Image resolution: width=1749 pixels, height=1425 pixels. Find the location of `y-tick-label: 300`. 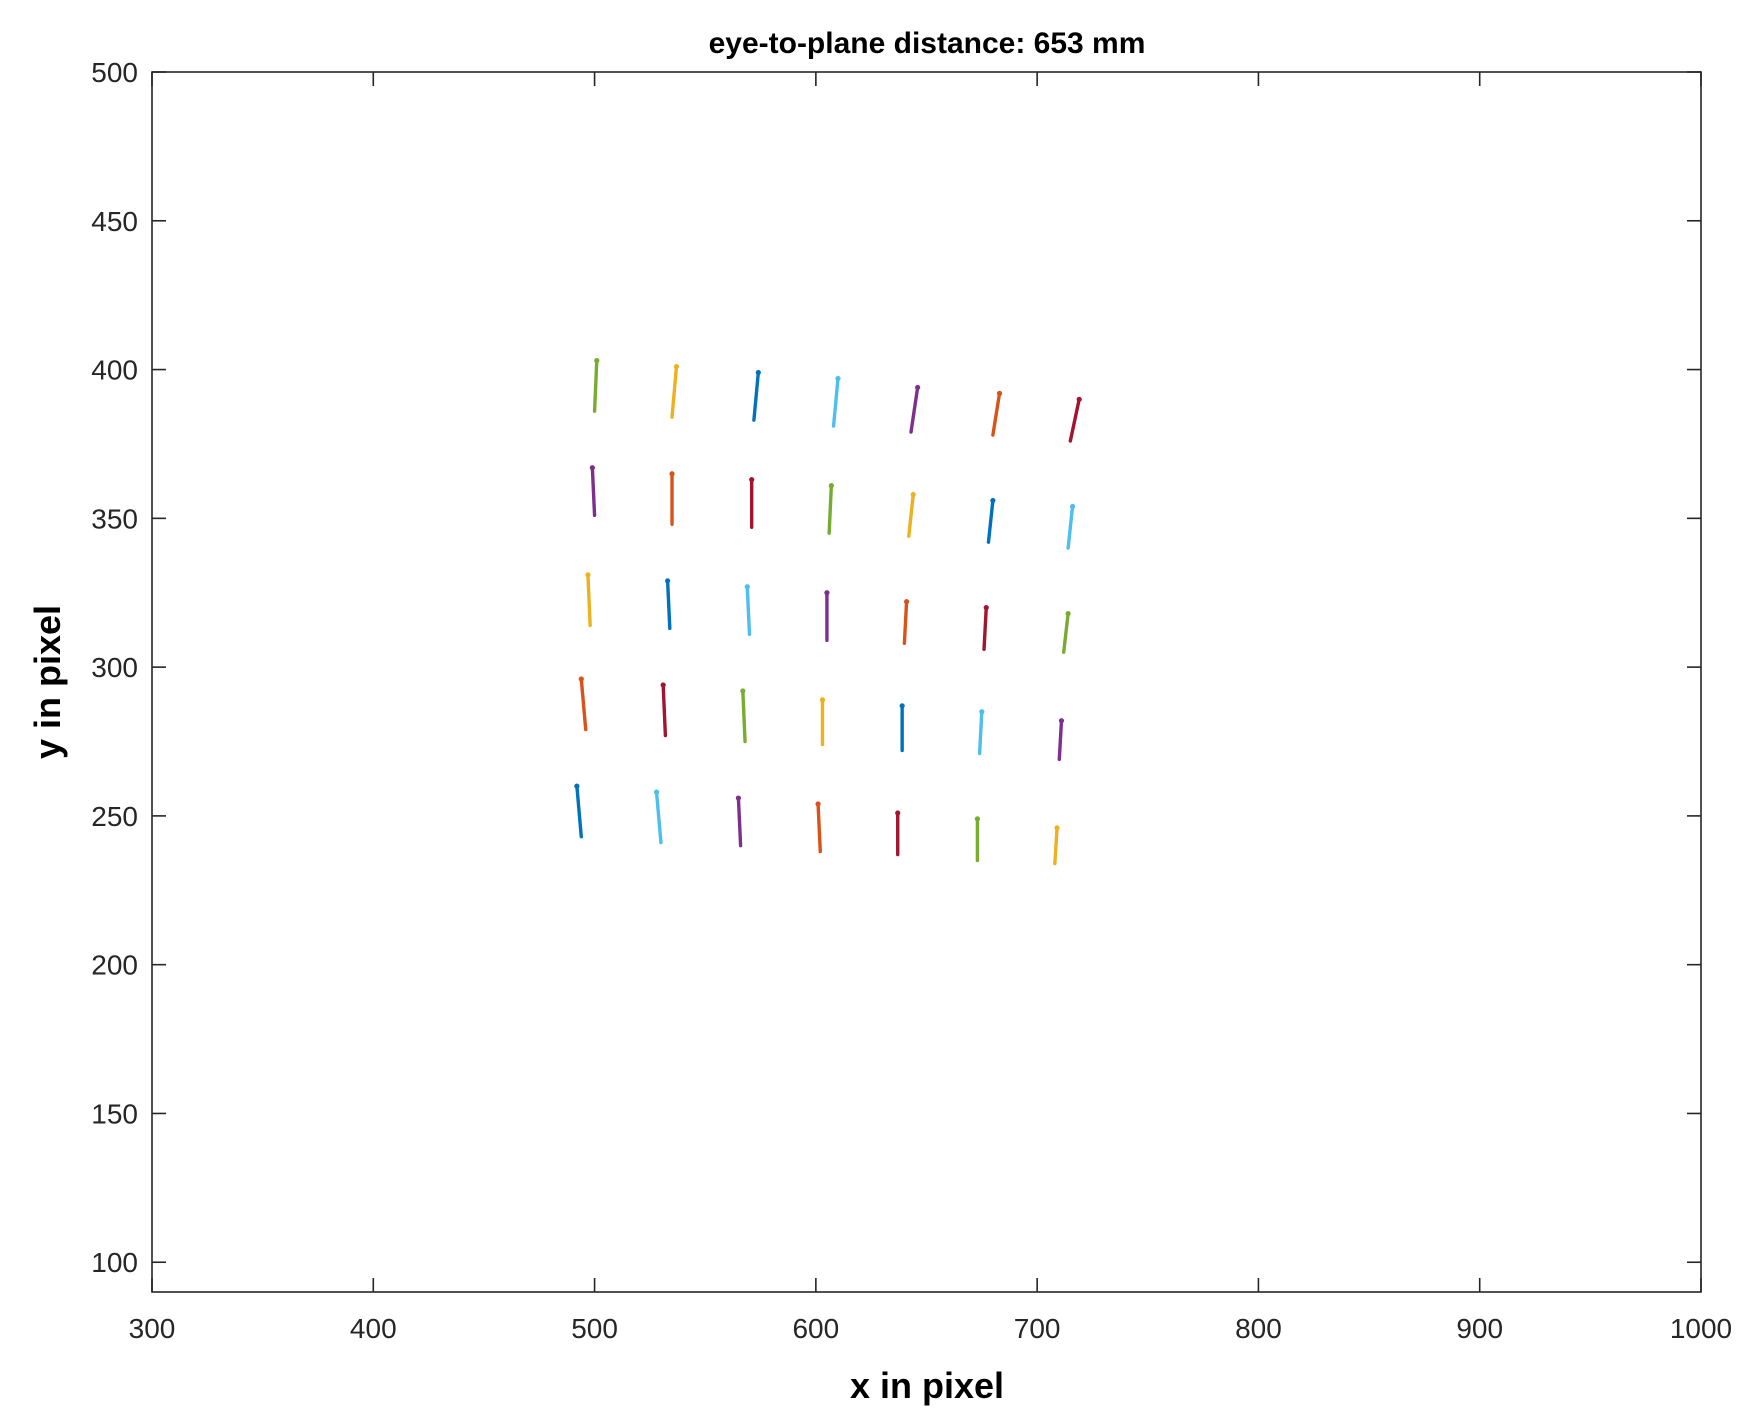

y-tick-label: 300 is located at coordinates (114, 667).